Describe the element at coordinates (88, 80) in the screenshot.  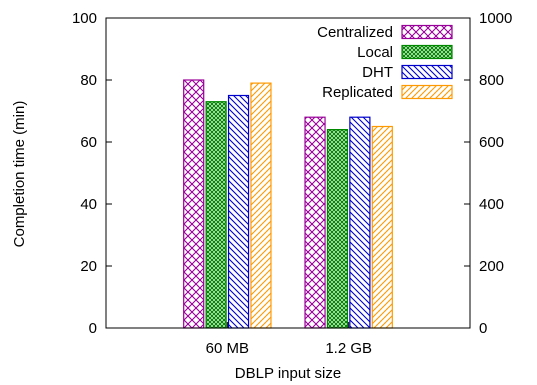
I see `y-tick-label: 80` at that location.